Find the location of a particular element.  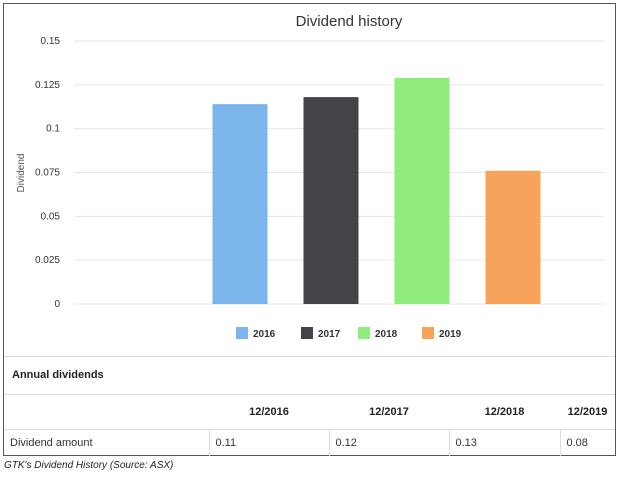

value-2018: 0.13 is located at coordinates (505, 442).